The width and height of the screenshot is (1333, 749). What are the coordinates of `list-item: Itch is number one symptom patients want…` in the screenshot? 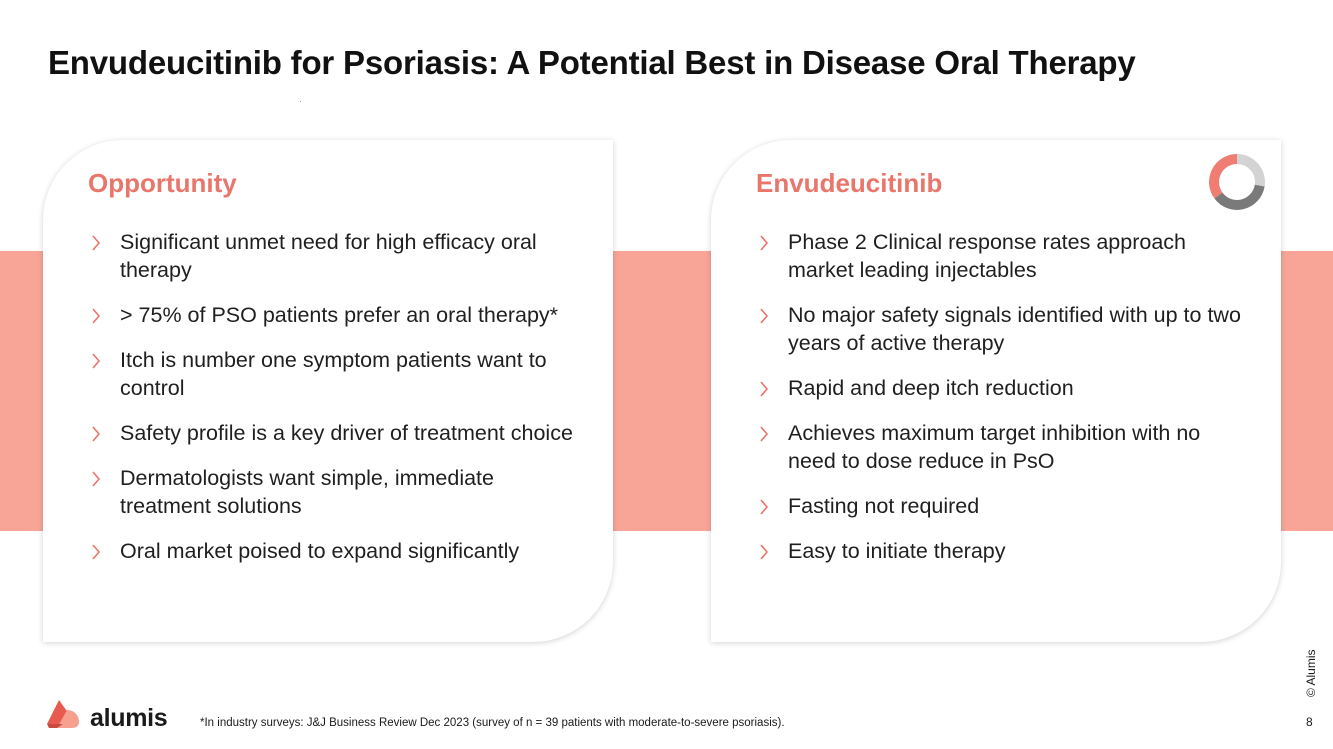 It's located at (333, 374).